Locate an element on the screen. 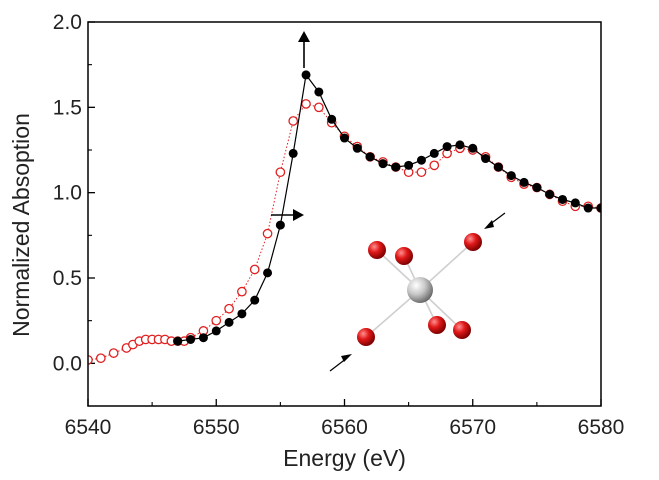 The image size is (659, 480). y-tick-label: 0.0 is located at coordinates (67, 363).